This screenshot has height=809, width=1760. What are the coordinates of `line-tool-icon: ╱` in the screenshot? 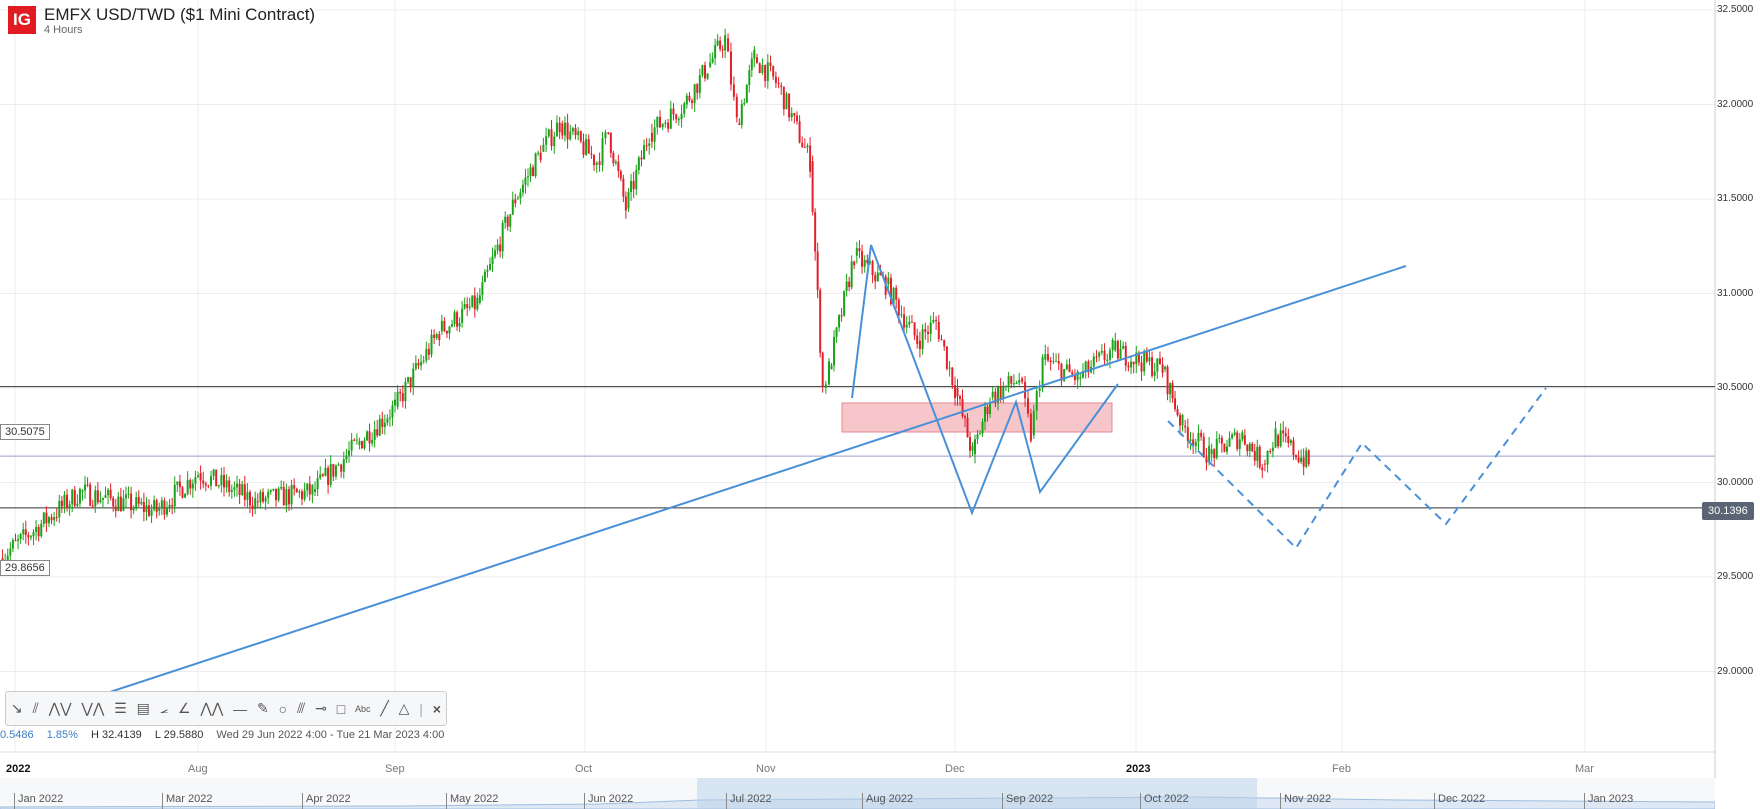 It's located at (384, 708).